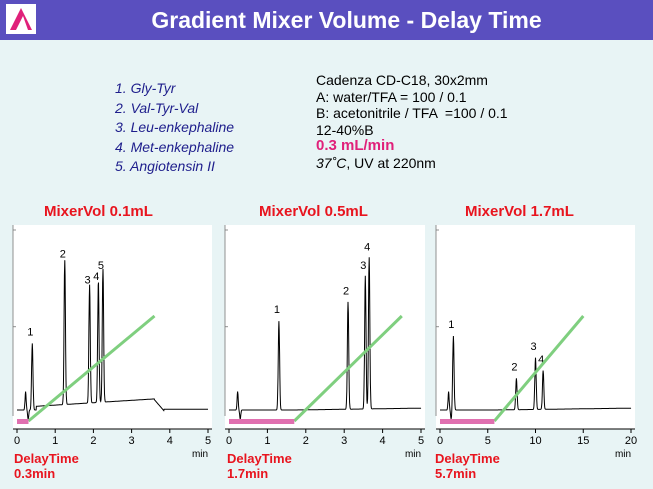  What do you see at coordinates (331, 162) in the screenshot?
I see `temperature-text: 37˚C` at bounding box center [331, 162].